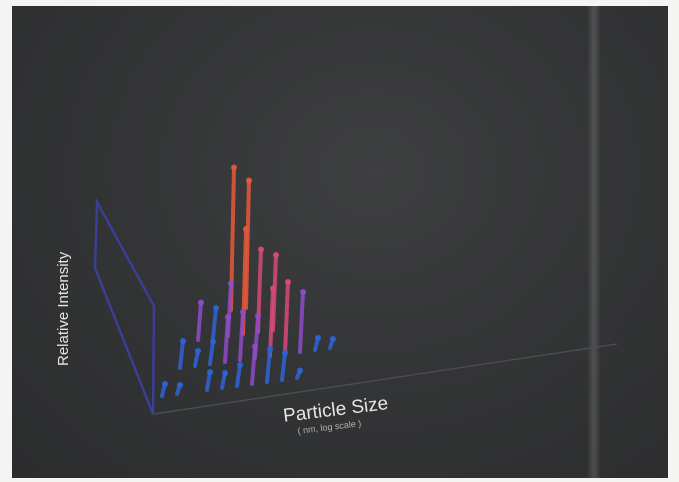 This screenshot has height=482, width=679. What do you see at coordinates (63, 308) in the screenshot?
I see `y-axis-label: Relative Intensity` at bounding box center [63, 308].